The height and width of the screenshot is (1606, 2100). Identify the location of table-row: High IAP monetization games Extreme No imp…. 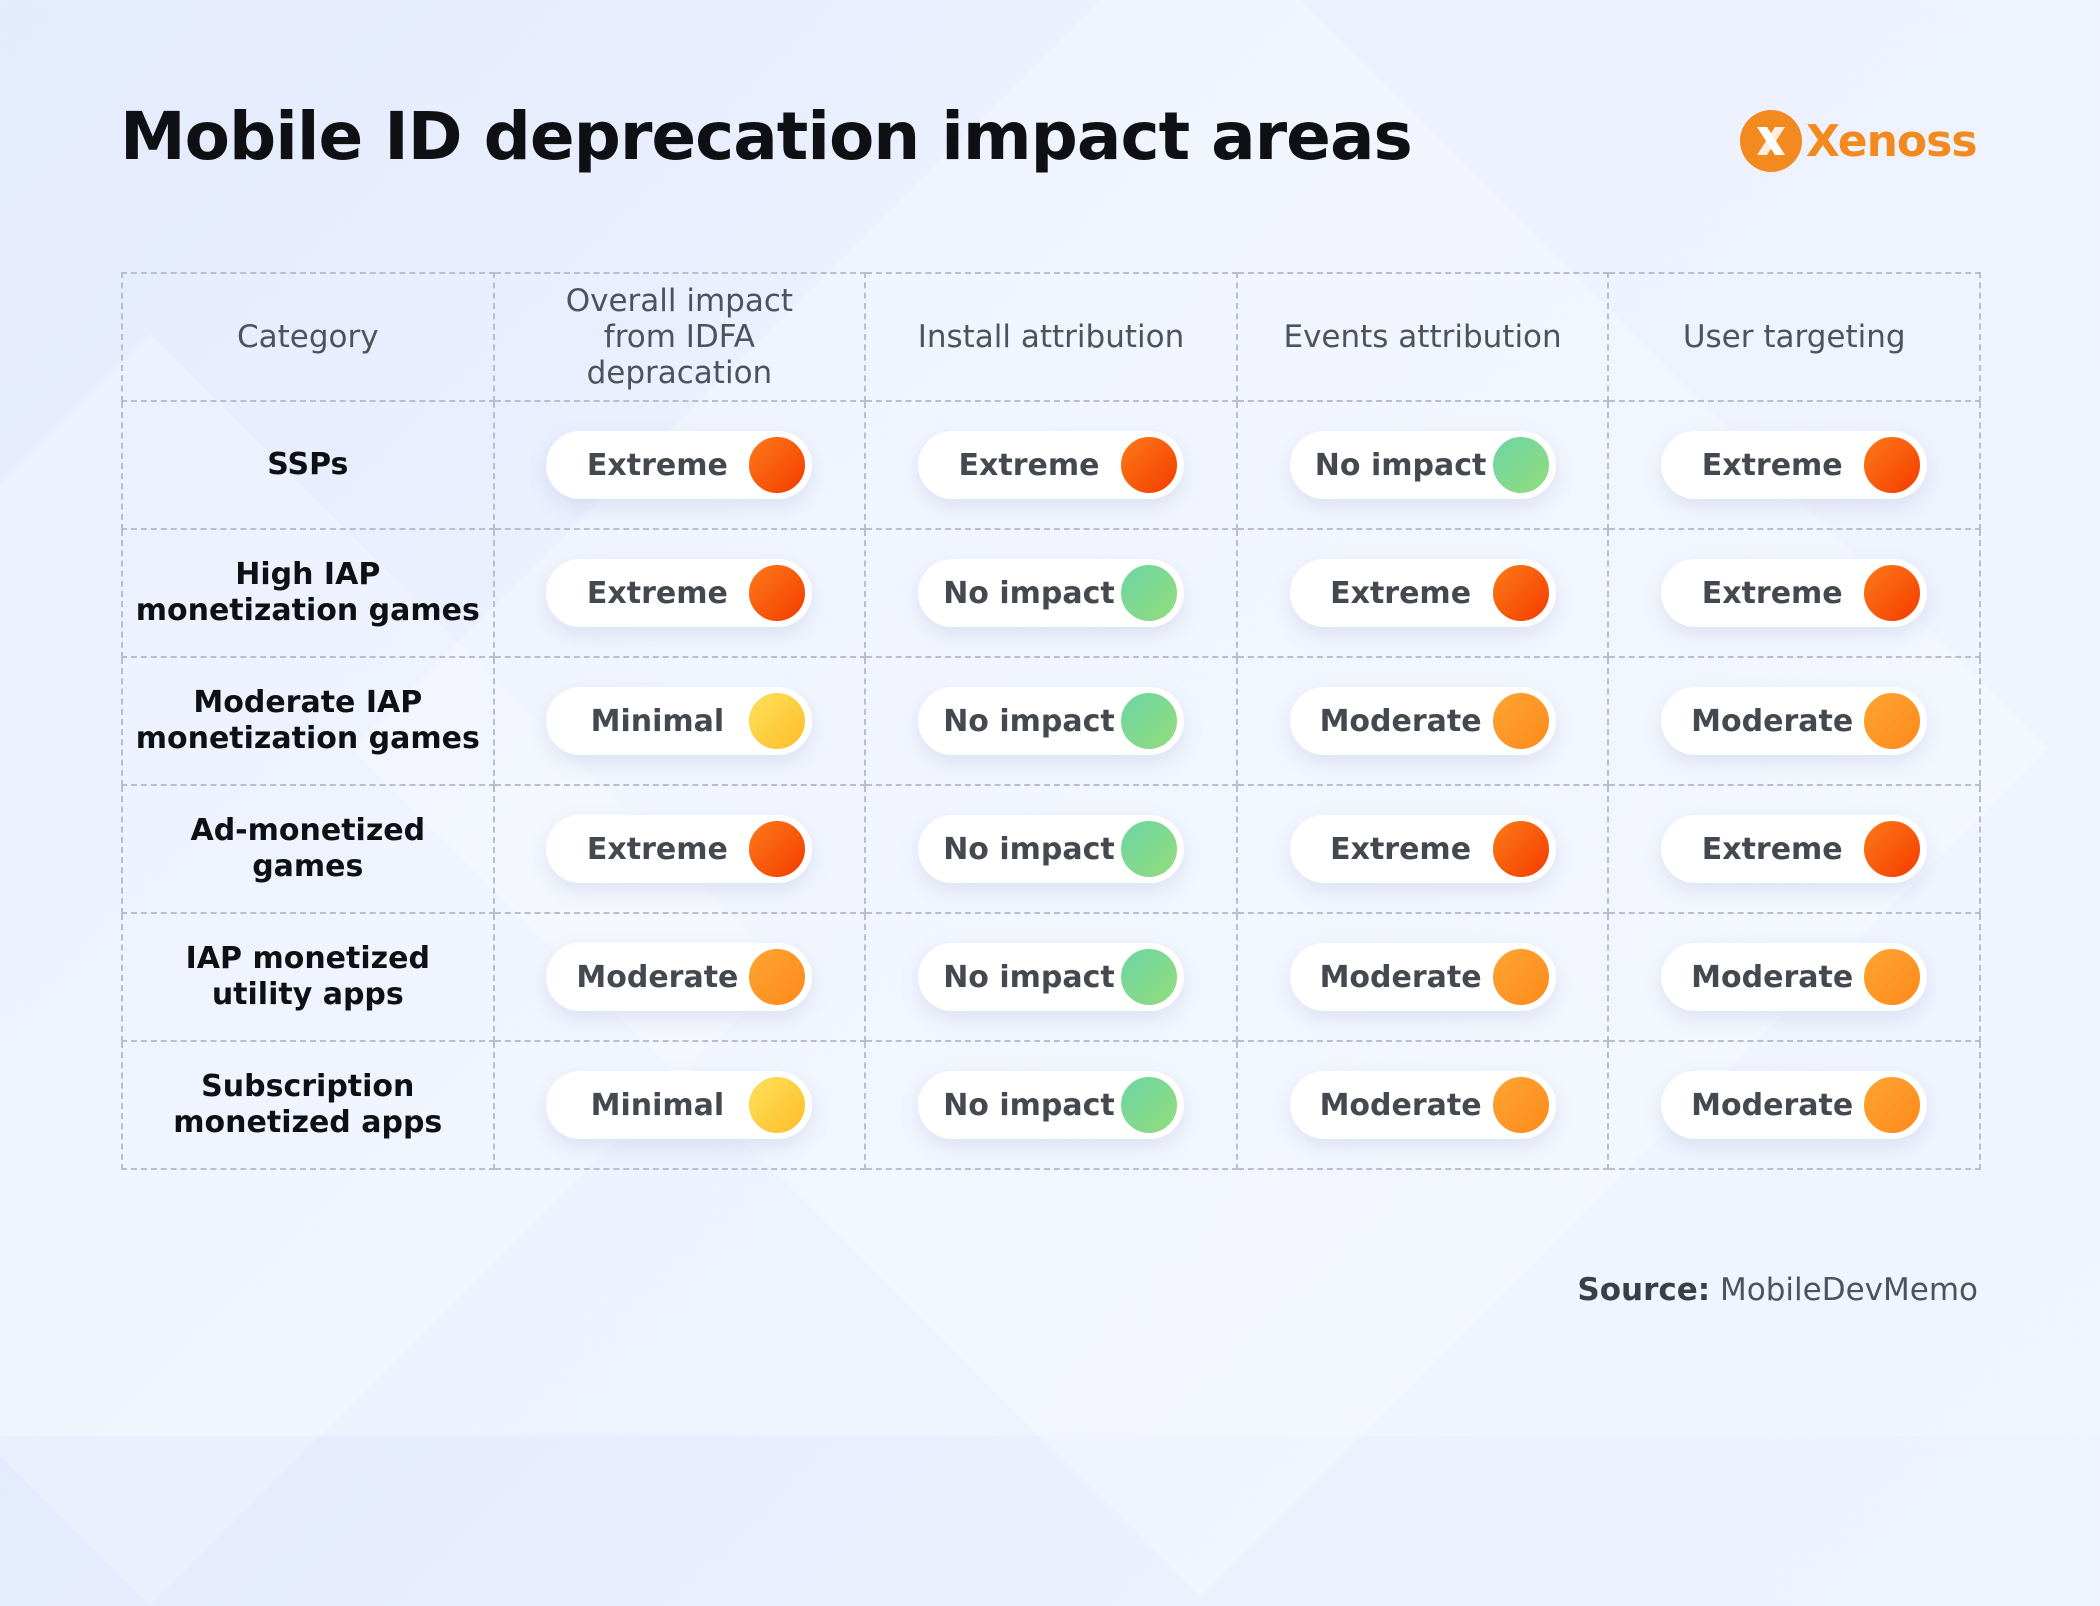
(1051, 593).